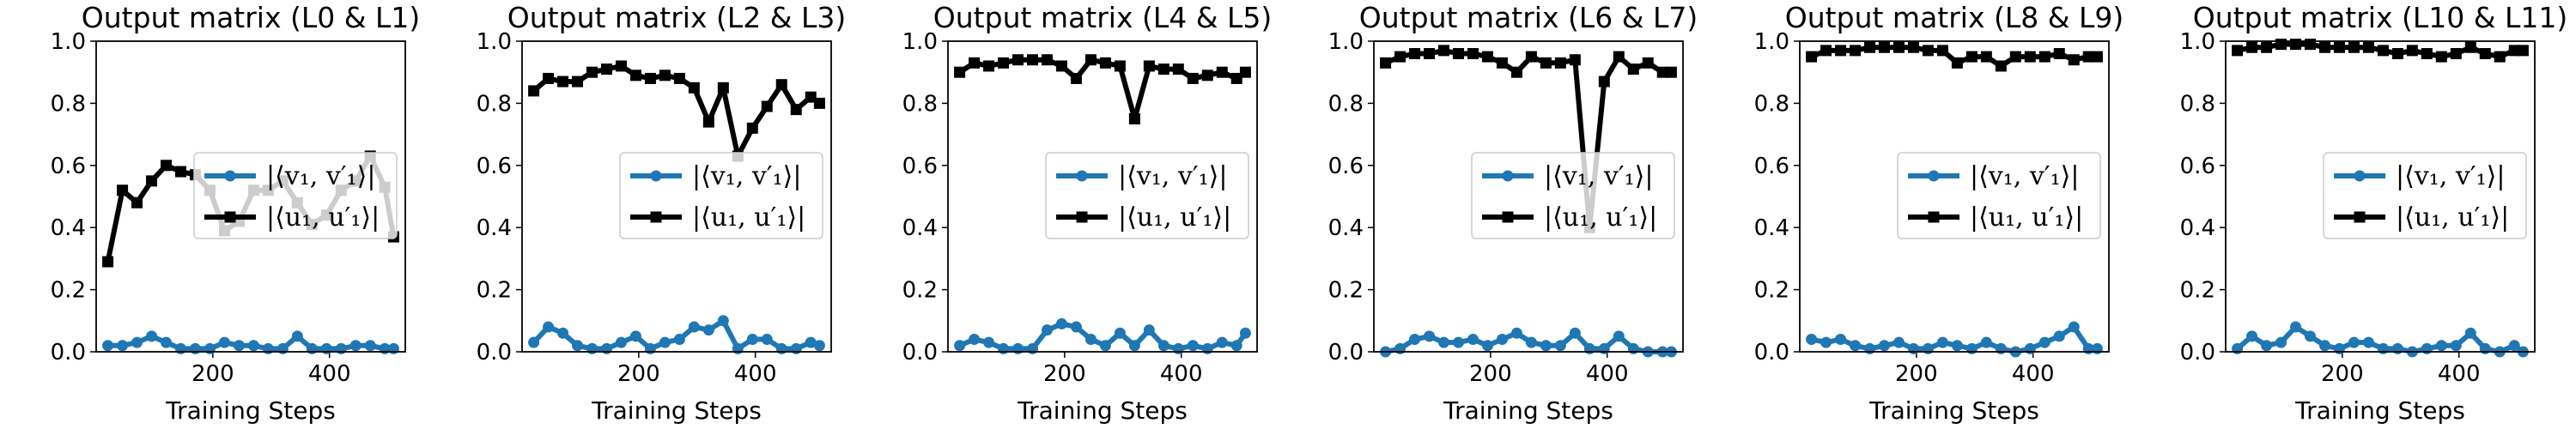 Image resolution: width=2576 pixels, height=429 pixels. What do you see at coordinates (1771, 353) in the screenshot?
I see `y-tick-label: 0.0` at bounding box center [1771, 353].